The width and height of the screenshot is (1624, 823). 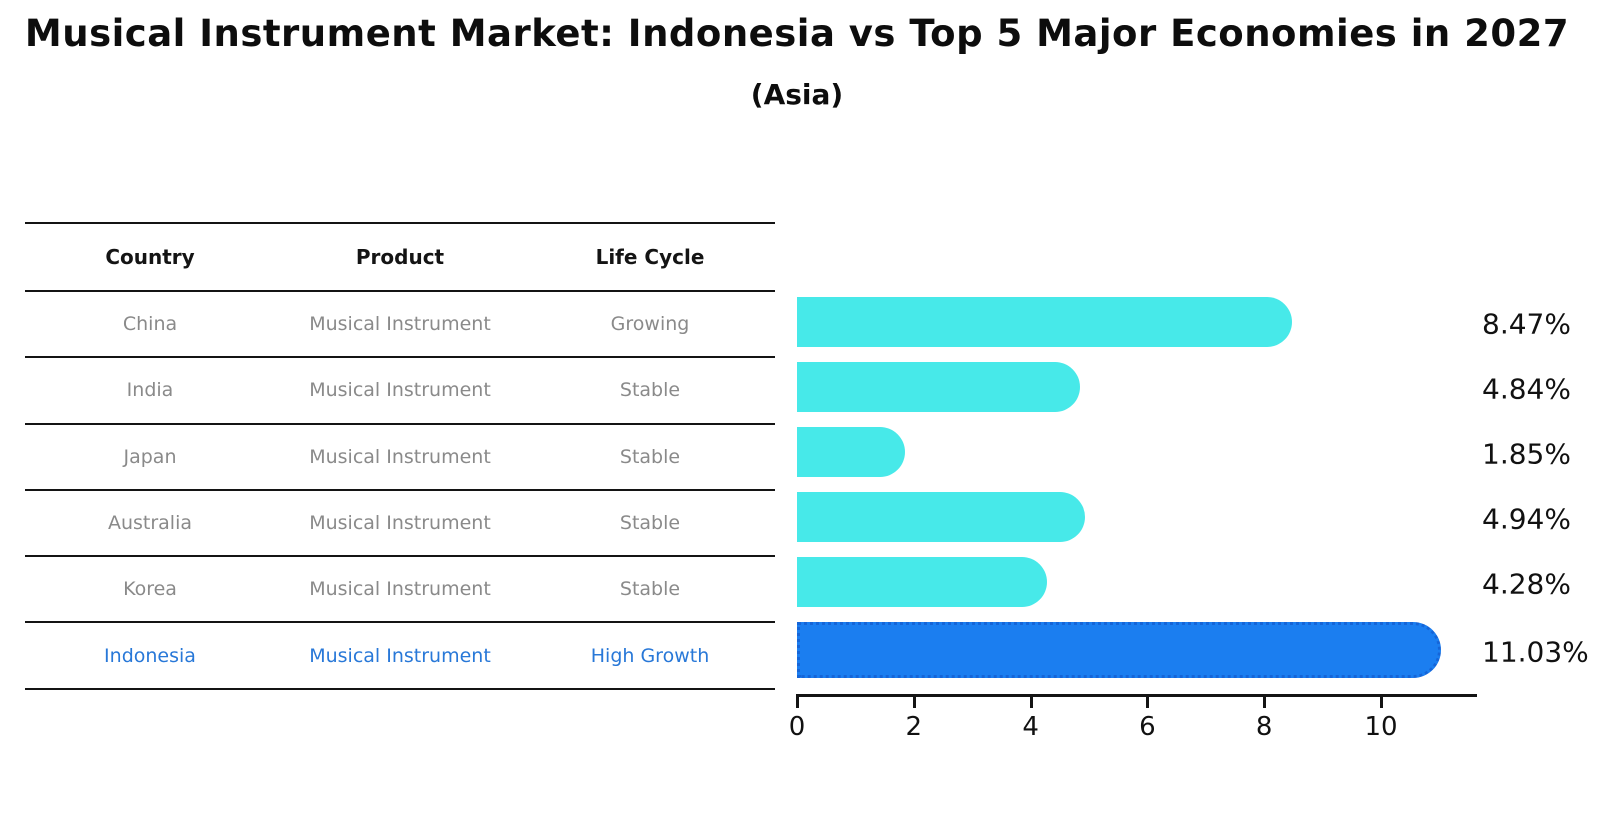 I want to click on chart-subtitle: (Asia), so click(x=797, y=94).